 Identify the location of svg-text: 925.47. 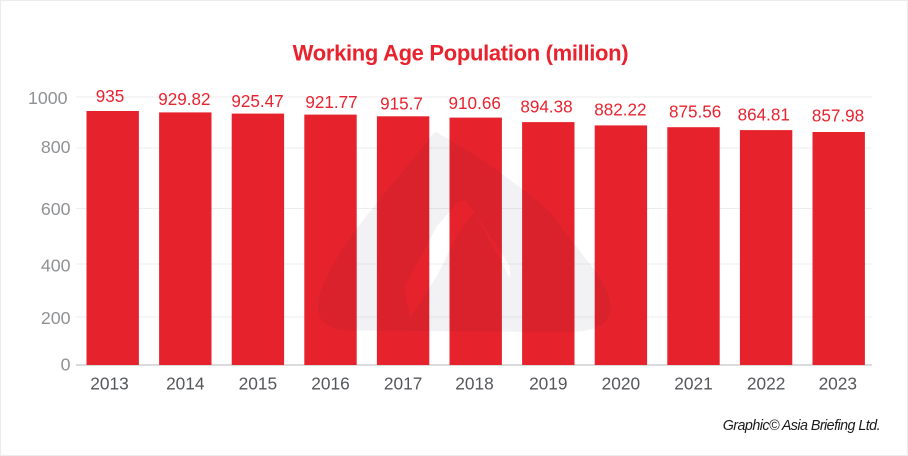
(257, 101).